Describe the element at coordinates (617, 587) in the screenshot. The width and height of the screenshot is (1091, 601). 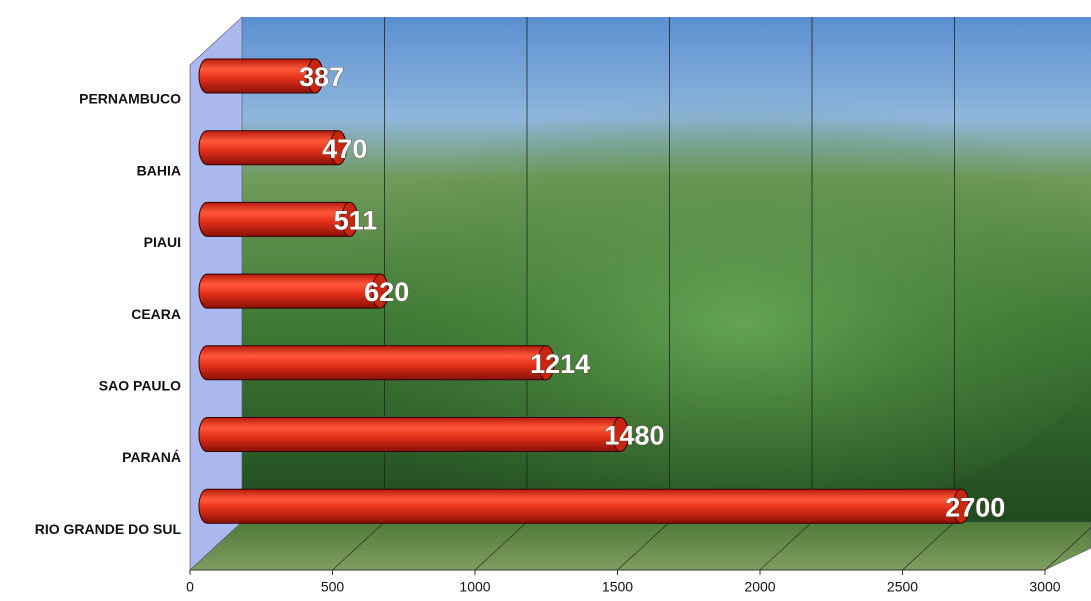
I see `x-tick-label: 1500` at that location.